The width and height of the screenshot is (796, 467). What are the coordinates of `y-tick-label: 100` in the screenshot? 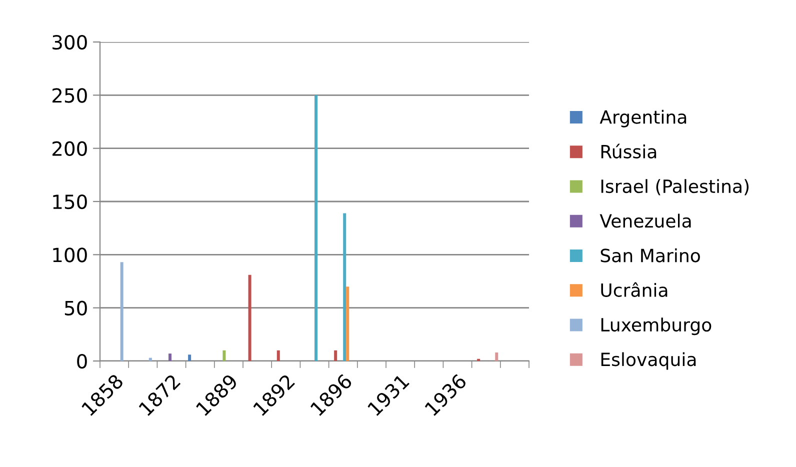 It's located at (70, 255).